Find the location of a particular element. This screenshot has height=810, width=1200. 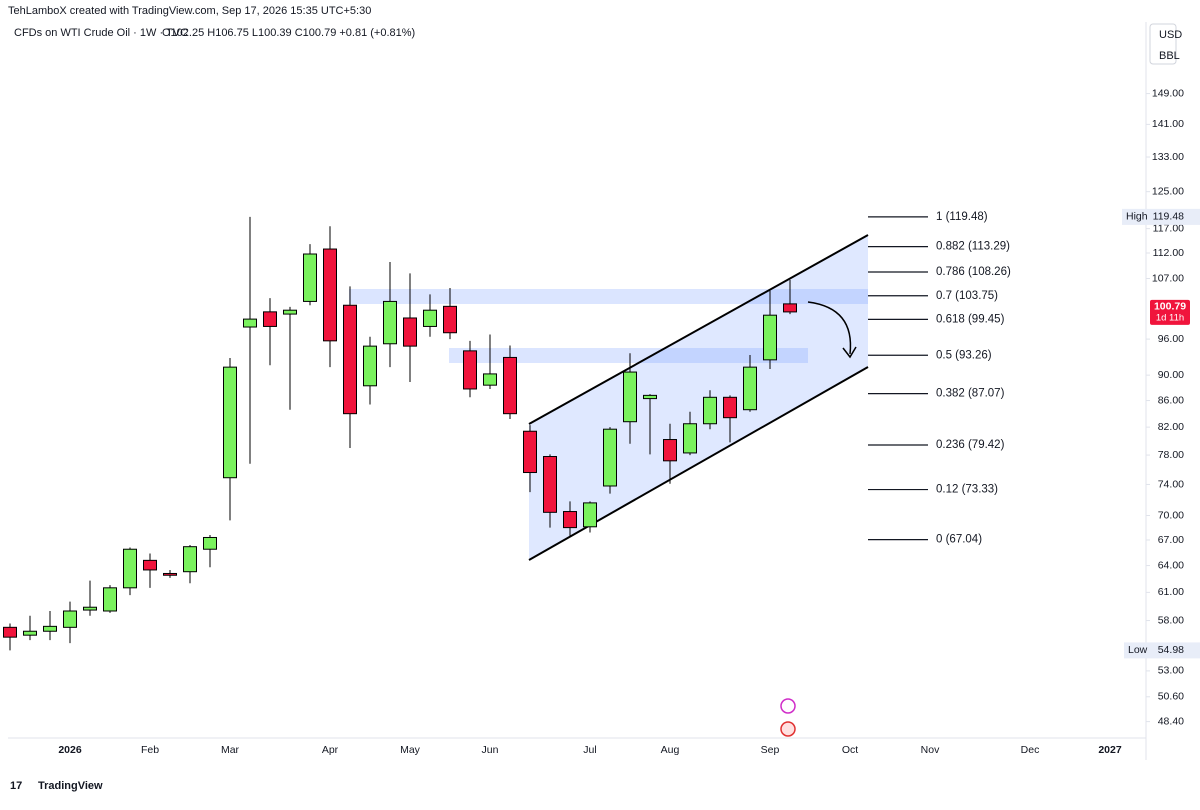

y-tick-label: 107.00 is located at coordinates (1168, 278).